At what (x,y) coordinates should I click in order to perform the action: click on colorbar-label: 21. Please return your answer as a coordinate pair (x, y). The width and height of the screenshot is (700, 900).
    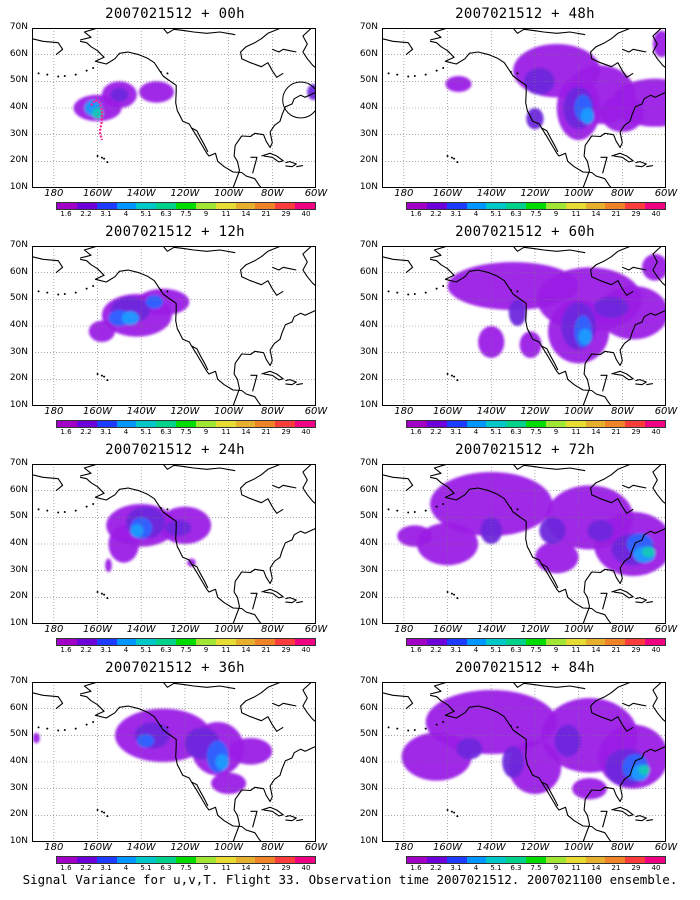
    Looking at the image, I should click on (266, 868).